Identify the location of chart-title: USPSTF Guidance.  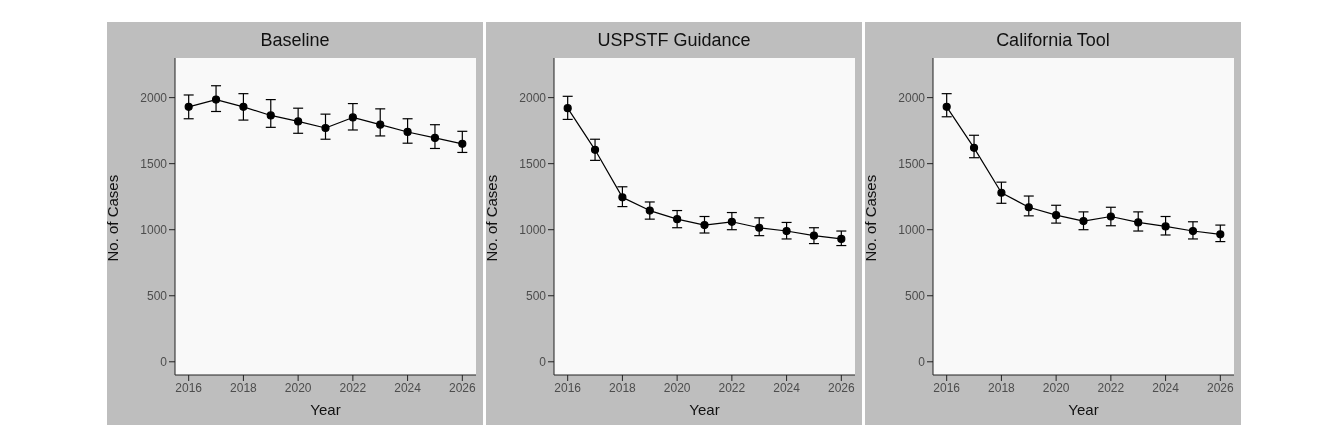
(674, 40).